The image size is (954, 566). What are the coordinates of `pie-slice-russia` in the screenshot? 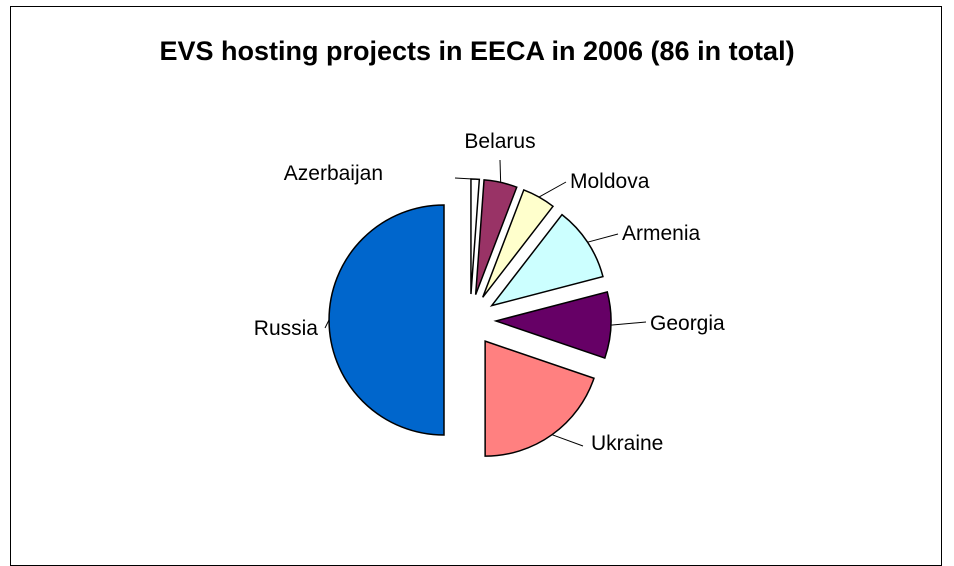 It's located at (386, 320).